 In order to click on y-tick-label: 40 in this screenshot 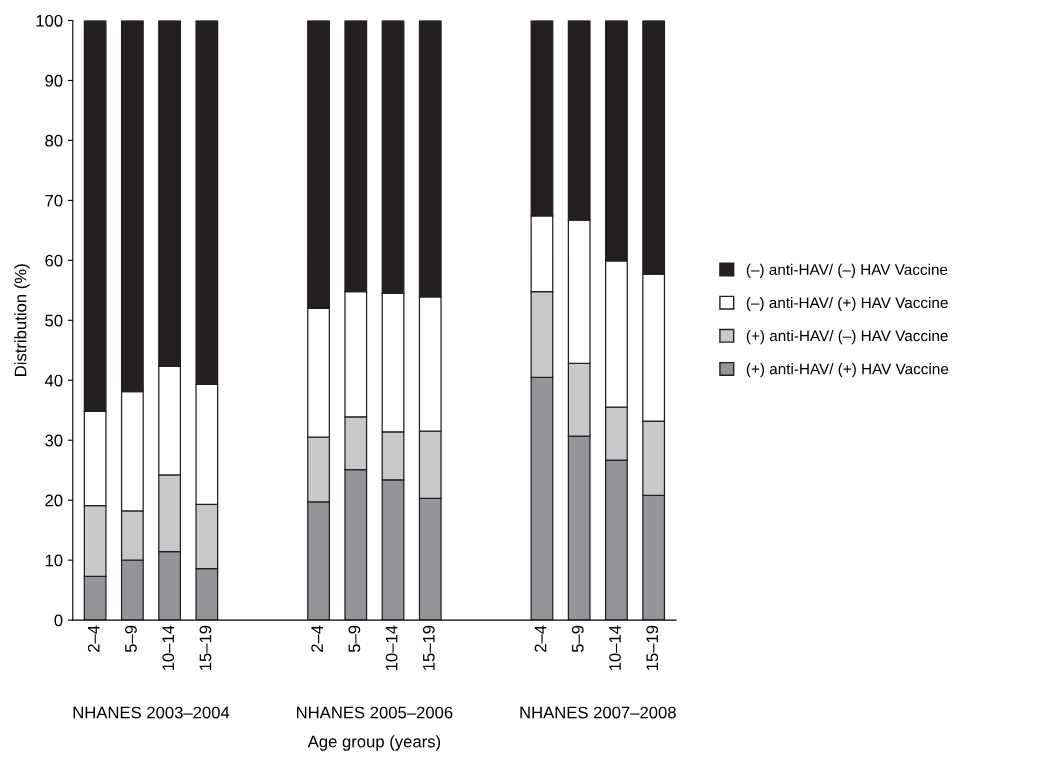, I will do `click(53, 380)`.